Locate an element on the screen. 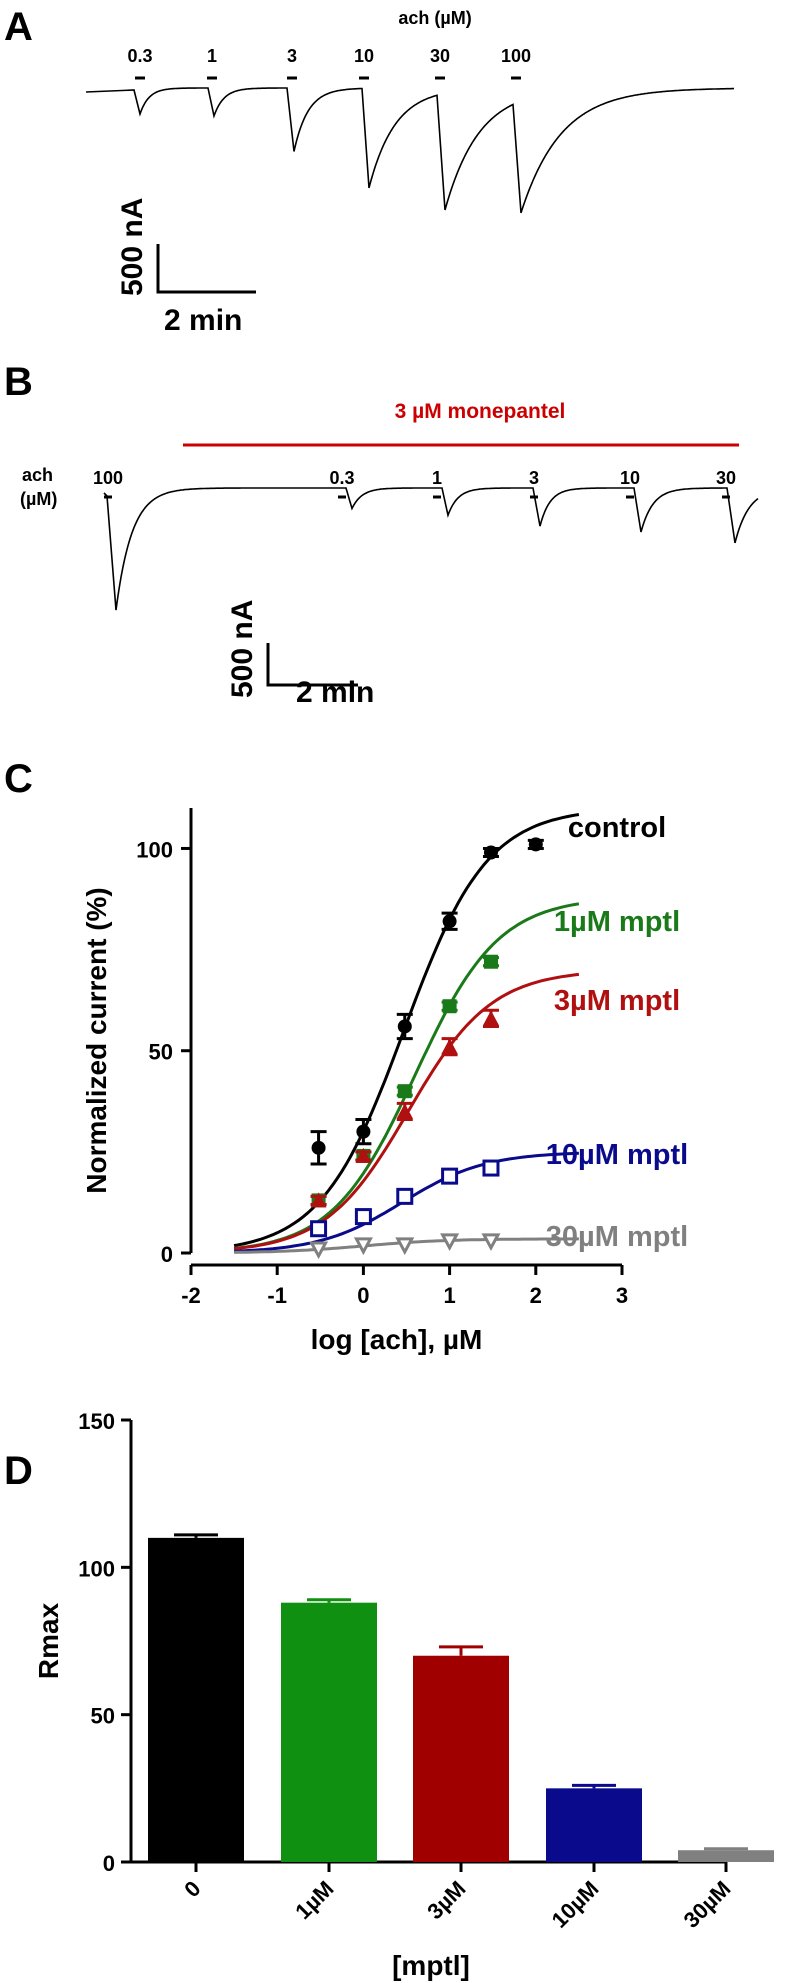  panel-a-trace is located at coordinates (409, 150).